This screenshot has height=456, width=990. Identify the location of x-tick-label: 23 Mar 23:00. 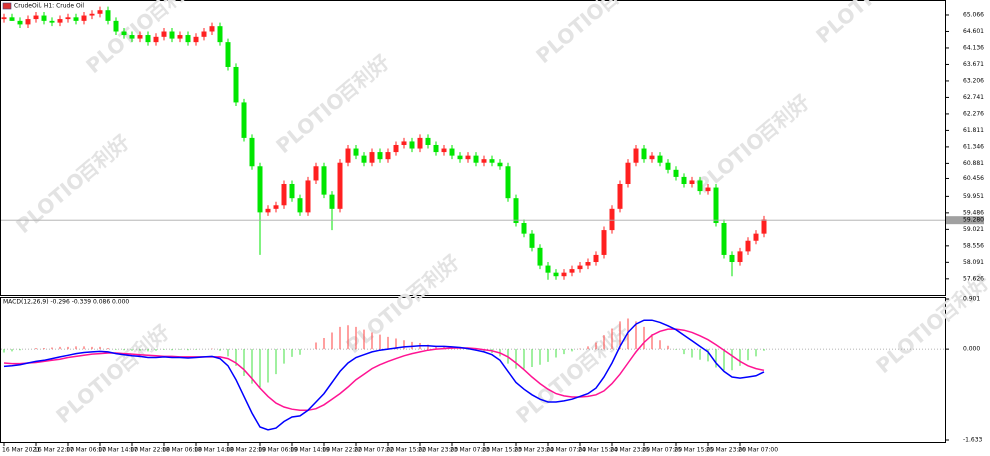
(534, 450).